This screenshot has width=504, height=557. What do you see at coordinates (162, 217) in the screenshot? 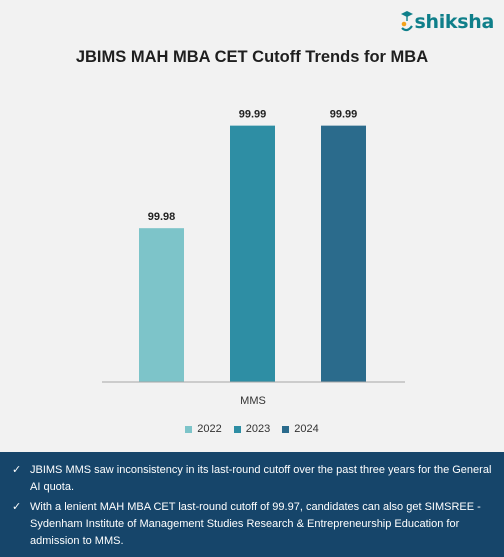
I see `data-label-2022: 99.98` at bounding box center [162, 217].